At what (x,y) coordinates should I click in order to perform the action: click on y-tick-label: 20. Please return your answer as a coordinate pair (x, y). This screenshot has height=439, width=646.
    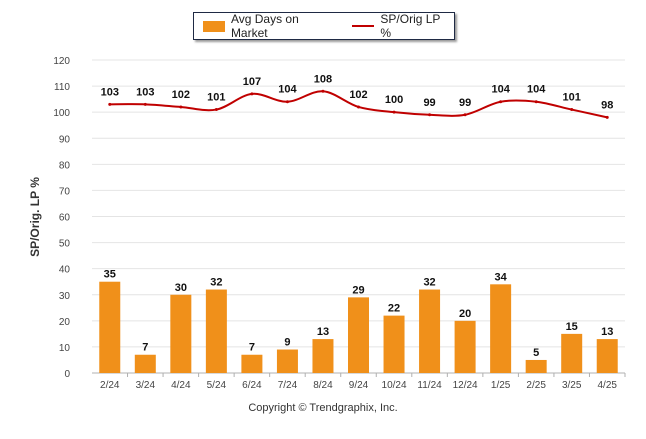
    Looking at the image, I should click on (65, 322).